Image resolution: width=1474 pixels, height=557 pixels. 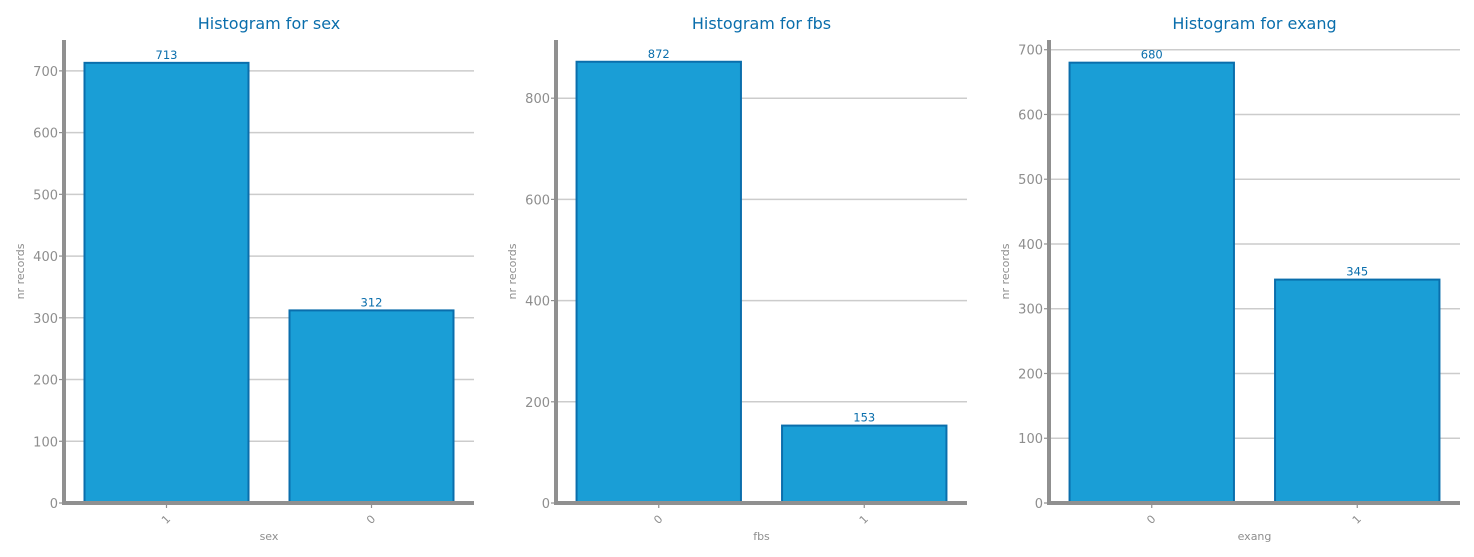 I want to click on chart-title: Histogram for fbs, so click(x=761, y=23).